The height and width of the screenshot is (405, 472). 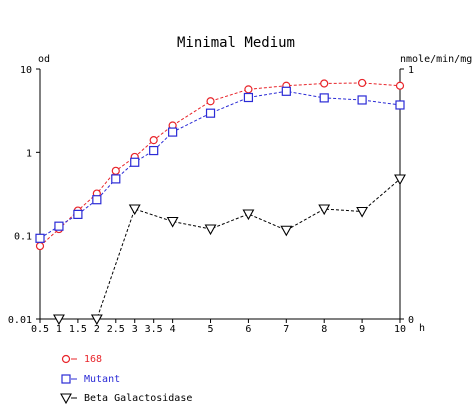 I want to click on left-axis-label: od, so click(x=44, y=59).